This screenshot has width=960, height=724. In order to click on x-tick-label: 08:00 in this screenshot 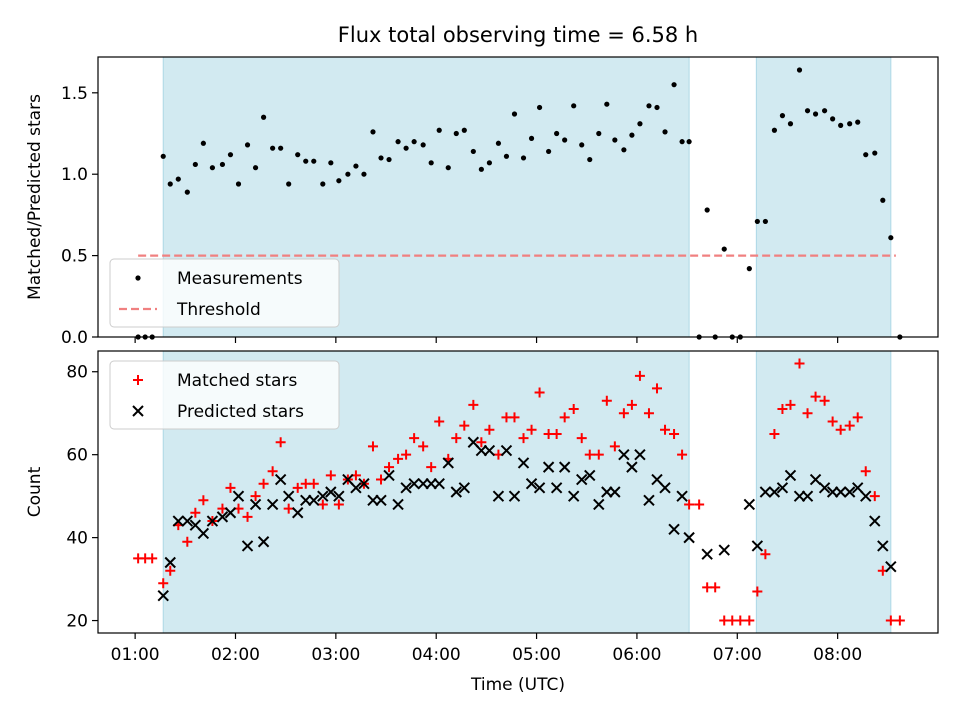, I will do `click(837, 655)`.